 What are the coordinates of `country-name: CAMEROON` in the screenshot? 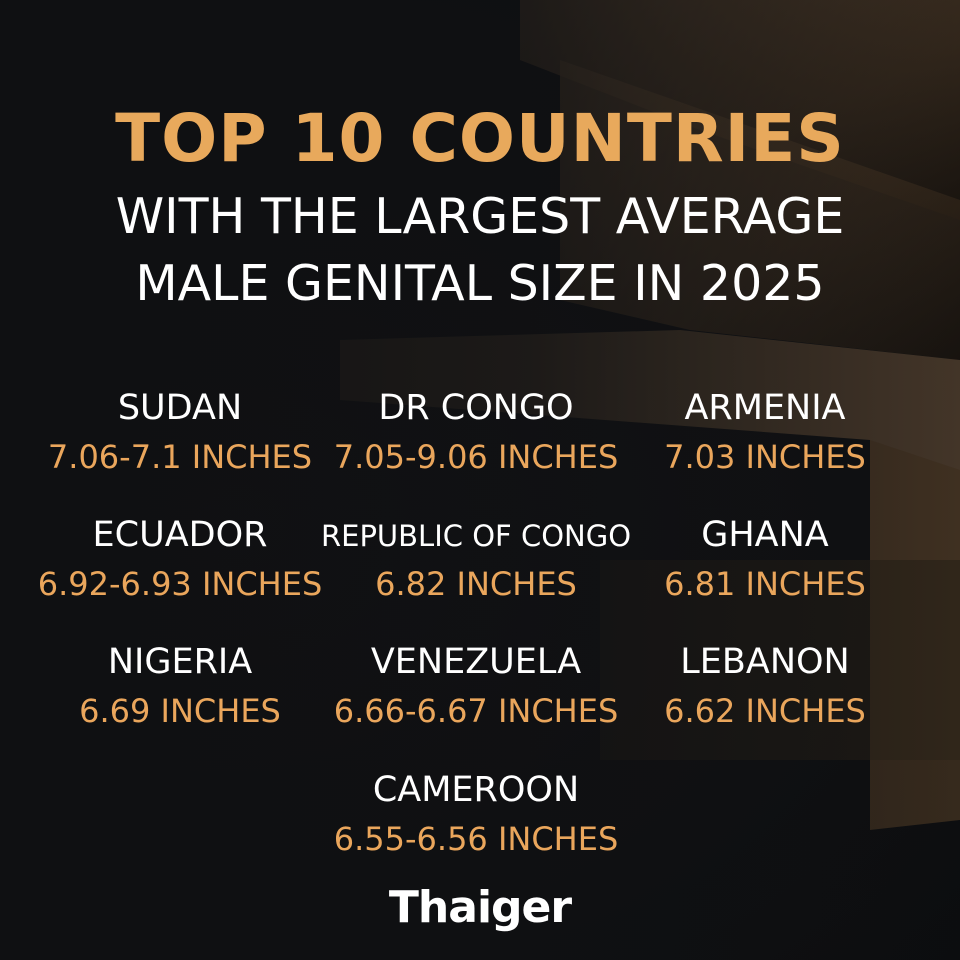 It's located at (476, 790).